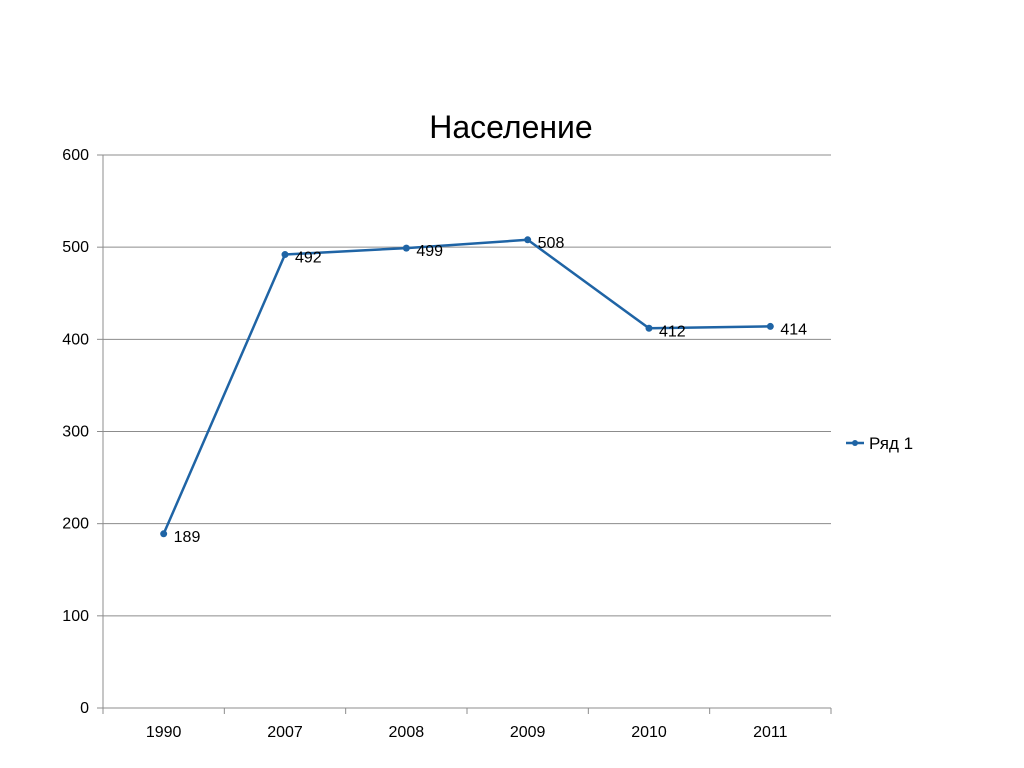 Image resolution: width=1024 pixels, height=768 pixels. Describe the element at coordinates (528, 240) in the screenshot. I see `data-point-2009` at that location.